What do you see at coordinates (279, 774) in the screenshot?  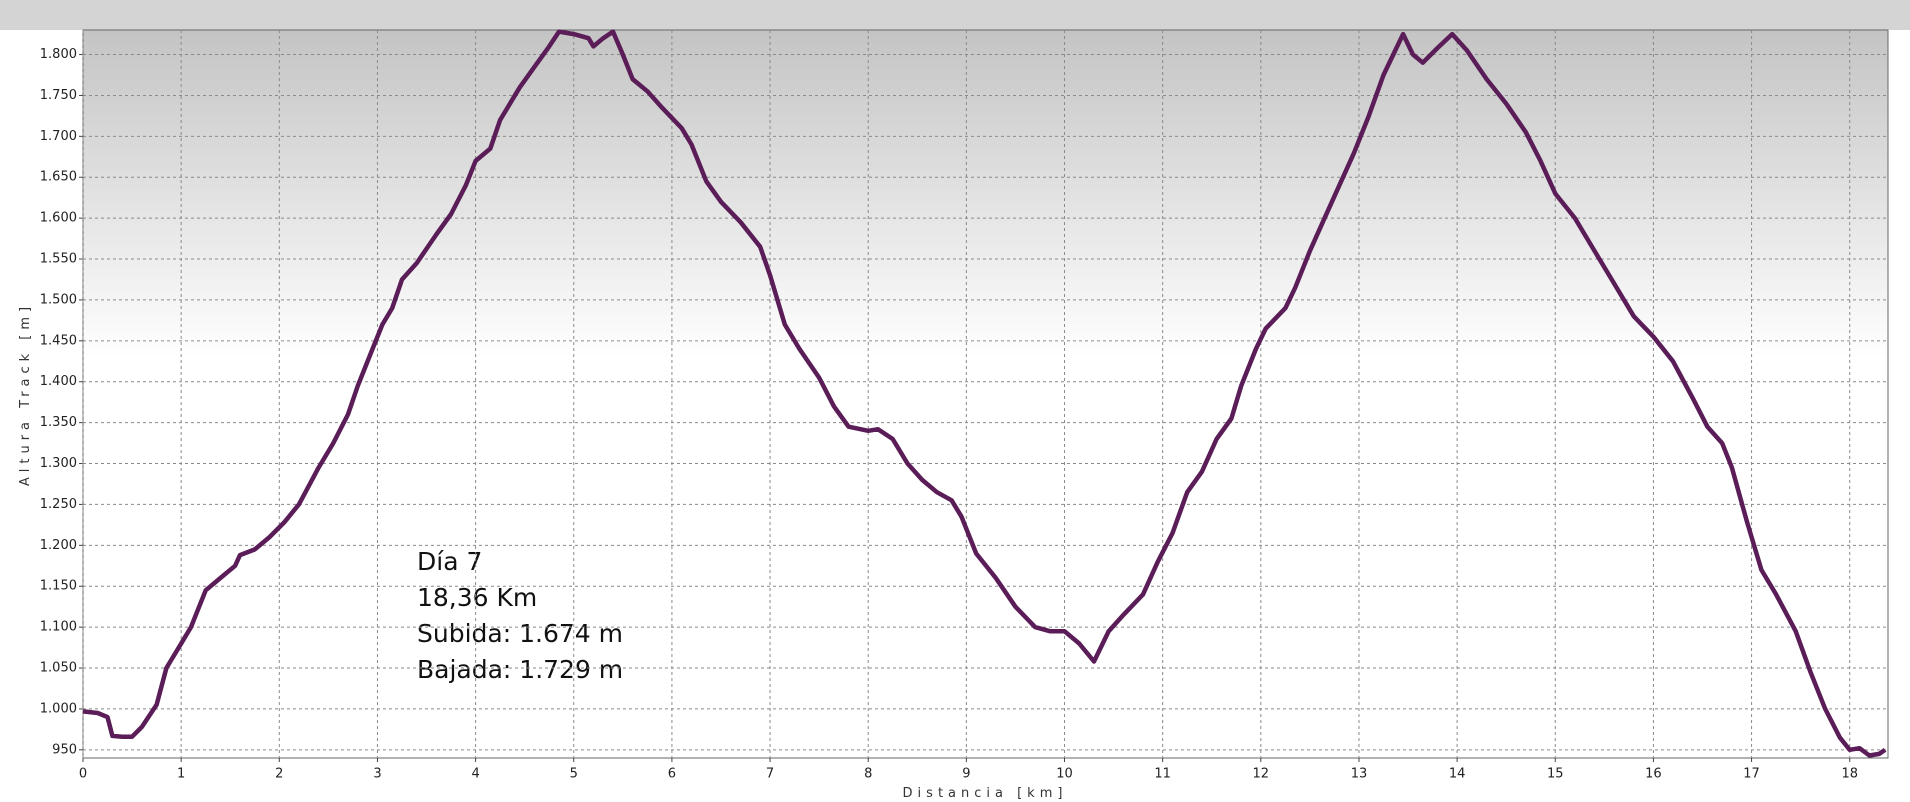 I see `x-tick-label: 2` at bounding box center [279, 774].